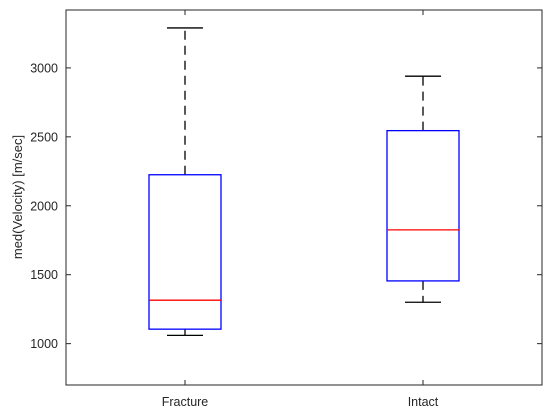  What do you see at coordinates (17, 197) in the screenshot?
I see `y-axis-title: med(Velocity) [m/sec]` at bounding box center [17, 197].